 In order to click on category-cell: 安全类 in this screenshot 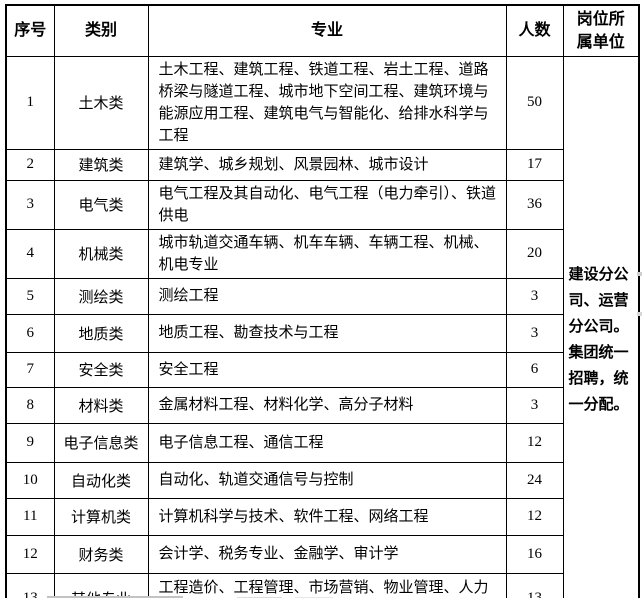, I will do `click(101, 369)`.